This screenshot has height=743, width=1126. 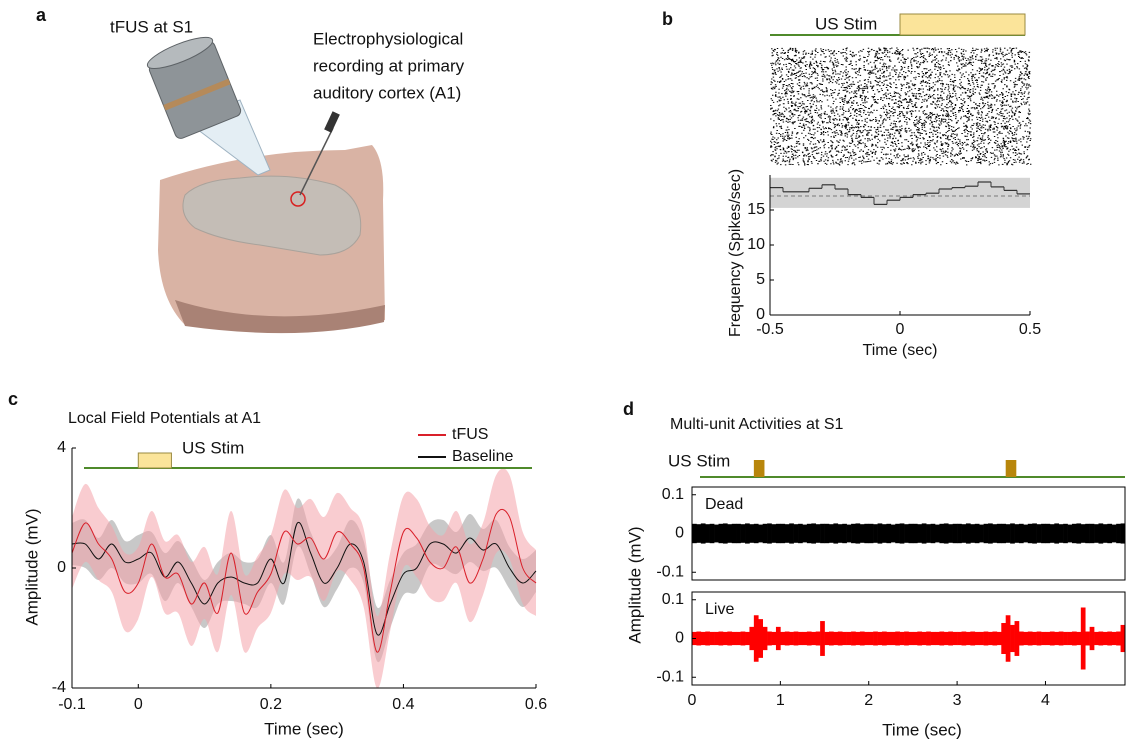 I want to click on electrode, so click(x=316, y=161).